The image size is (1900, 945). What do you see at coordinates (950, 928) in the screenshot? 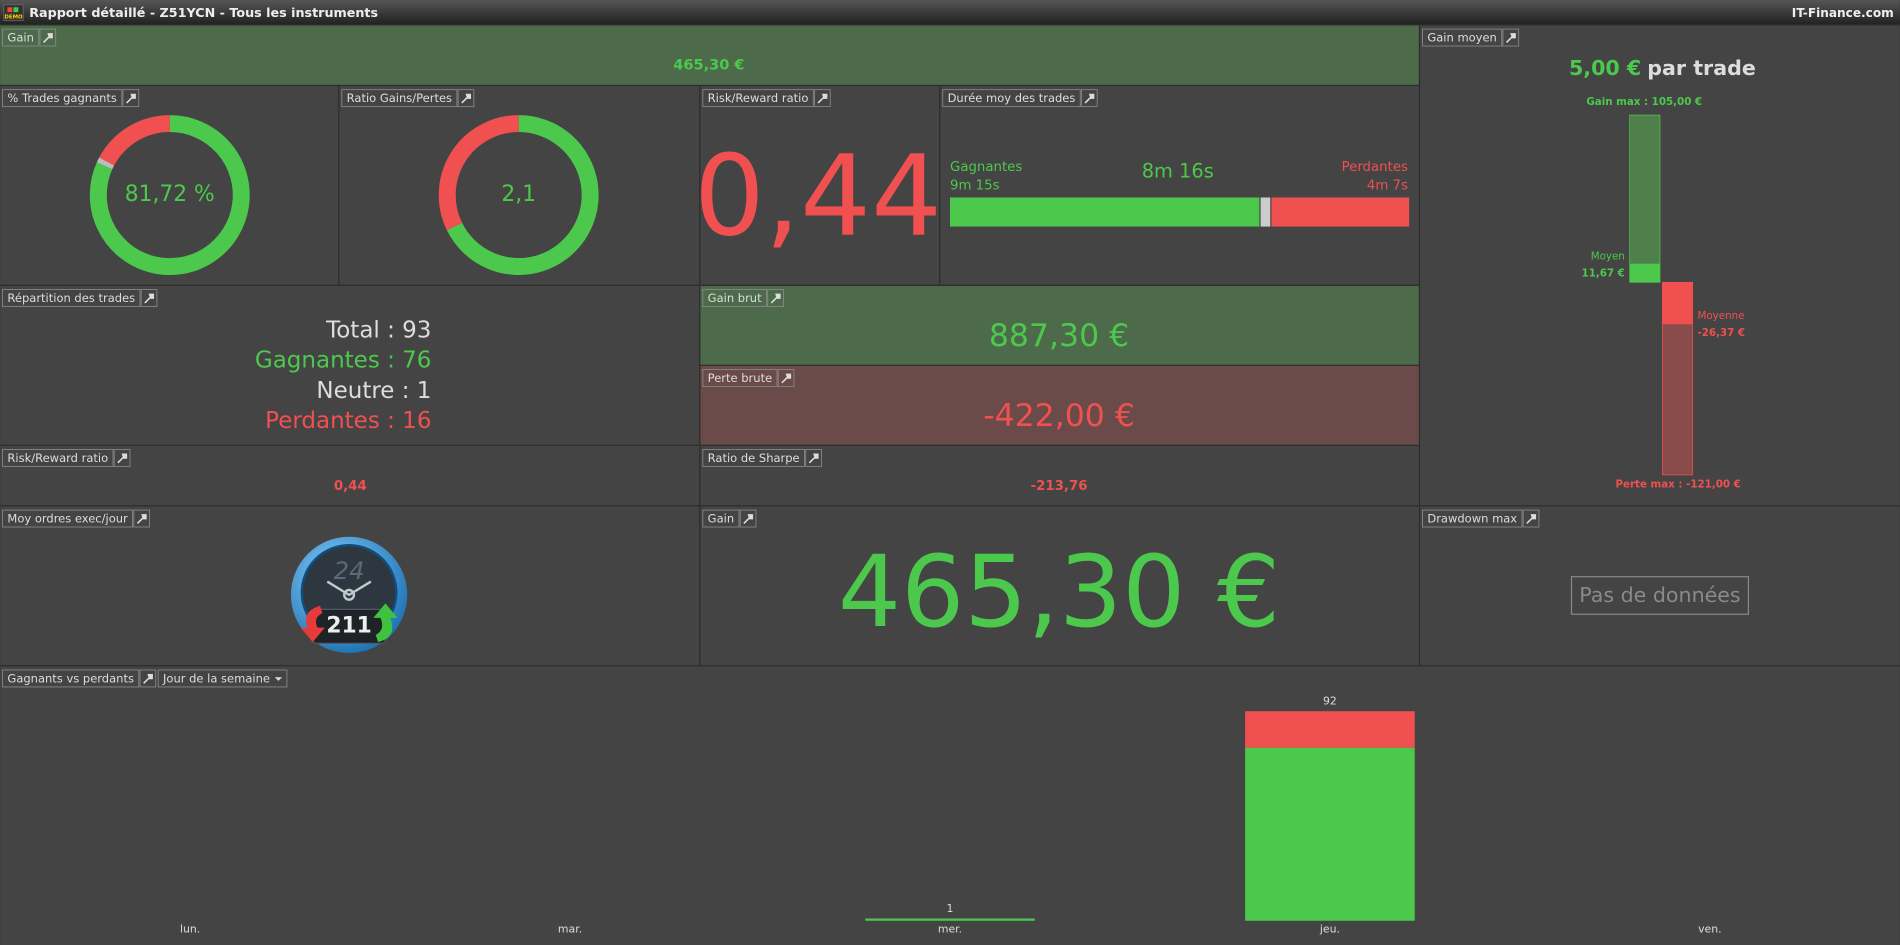
I see `x-tick-label: mer.` at bounding box center [950, 928].